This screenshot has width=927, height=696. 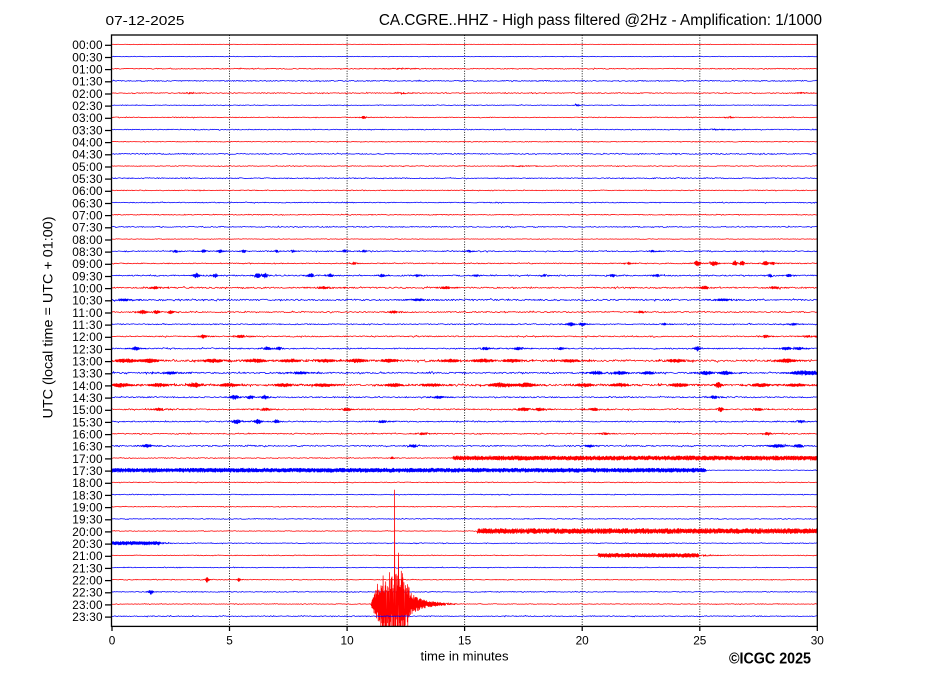 What do you see at coordinates (87, 337) in the screenshot?
I see `svg-text: 12:00` at bounding box center [87, 337].